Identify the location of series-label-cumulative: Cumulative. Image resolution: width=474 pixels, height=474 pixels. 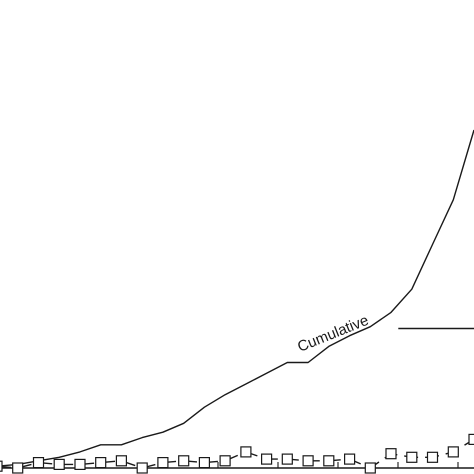
(333, 334).